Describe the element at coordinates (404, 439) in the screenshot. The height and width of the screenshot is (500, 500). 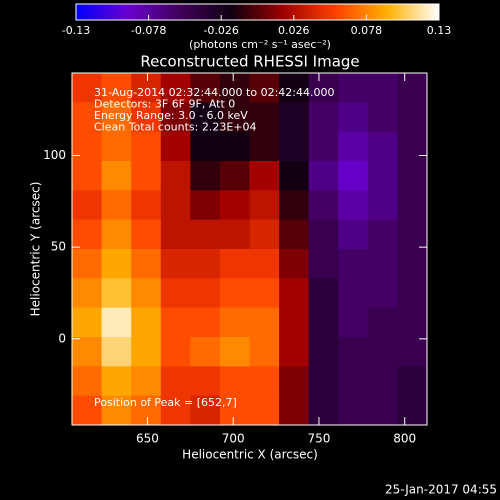
I see `x-tick-label: 800` at that location.